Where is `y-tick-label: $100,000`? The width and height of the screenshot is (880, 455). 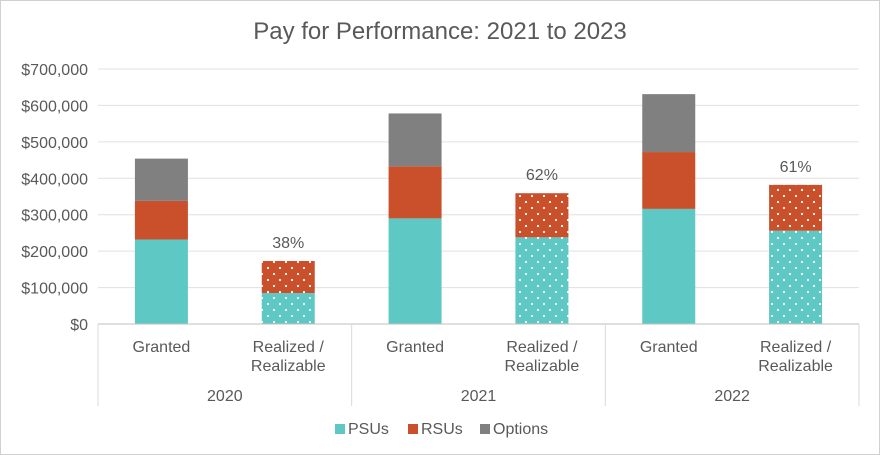
y-tick-label: $100,000 is located at coordinates (54, 289).